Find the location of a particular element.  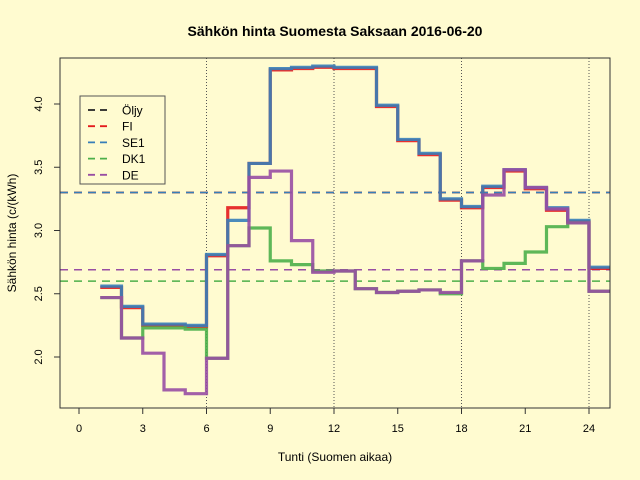

x-tick-label: 0 is located at coordinates (79, 429).